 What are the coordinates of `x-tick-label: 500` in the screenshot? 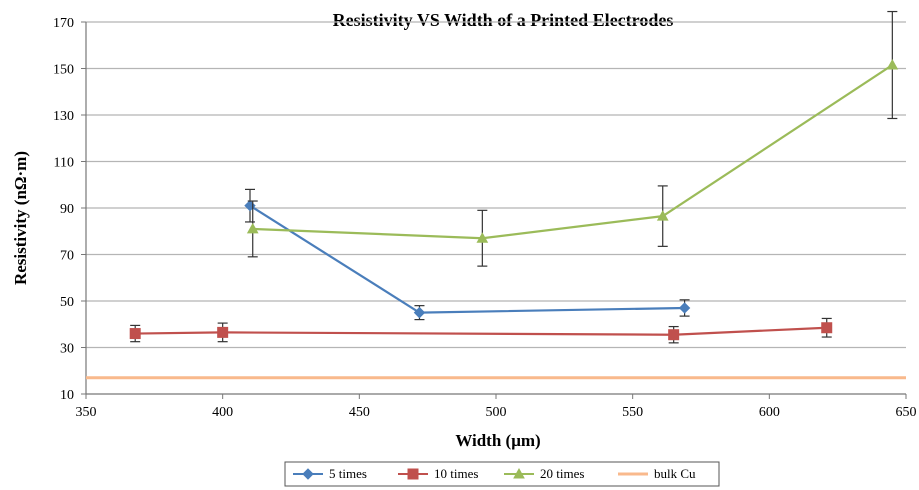 It's located at (496, 412).